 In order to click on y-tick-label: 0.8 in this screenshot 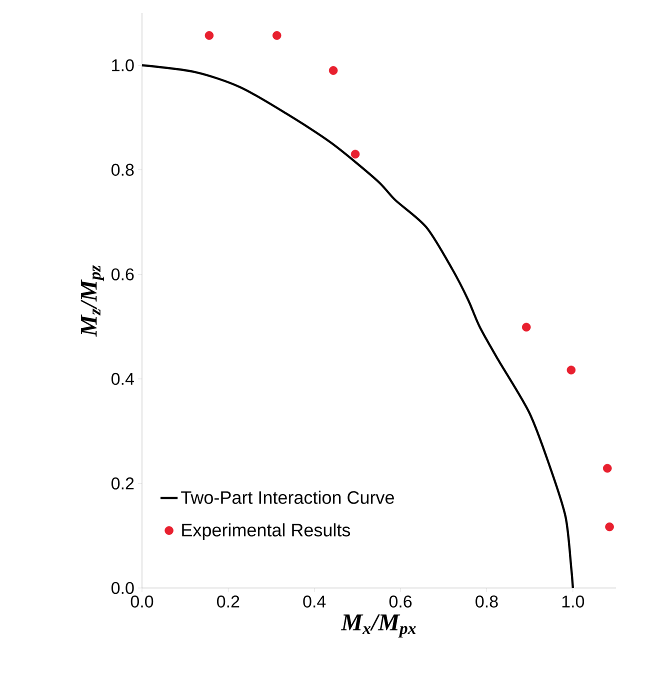, I will do `click(122, 170)`.